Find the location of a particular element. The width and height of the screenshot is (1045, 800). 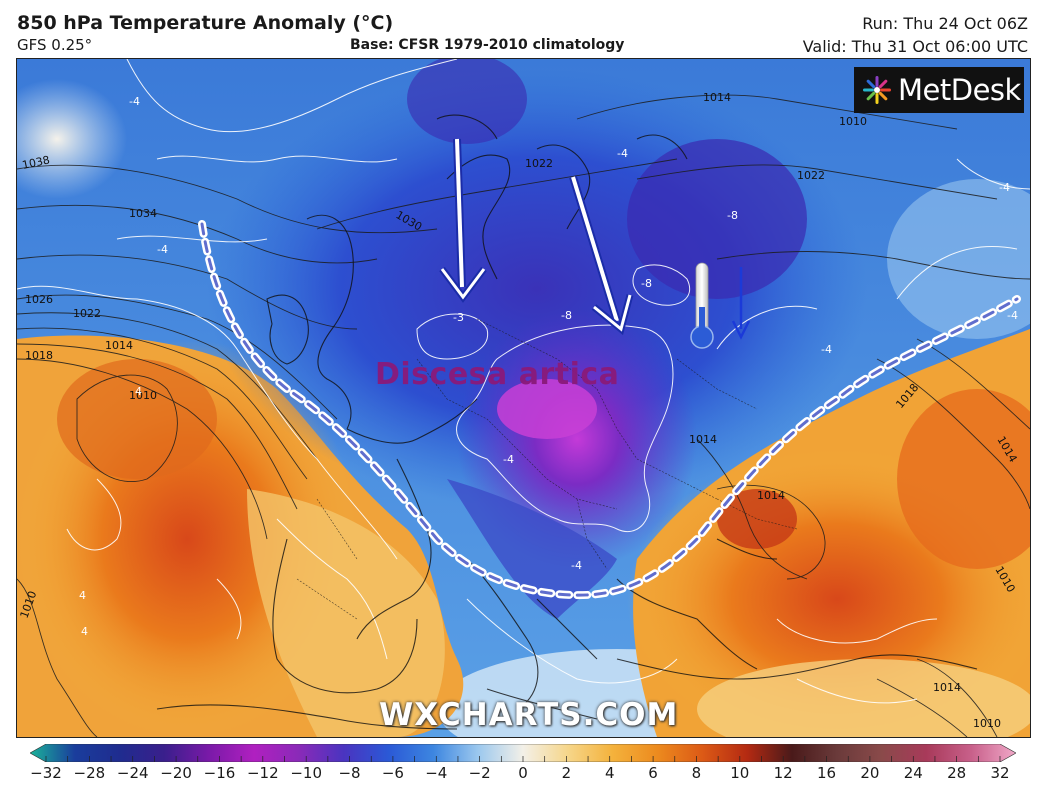

colorbar-tick-label: −28 is located at coordinates (89, 773).